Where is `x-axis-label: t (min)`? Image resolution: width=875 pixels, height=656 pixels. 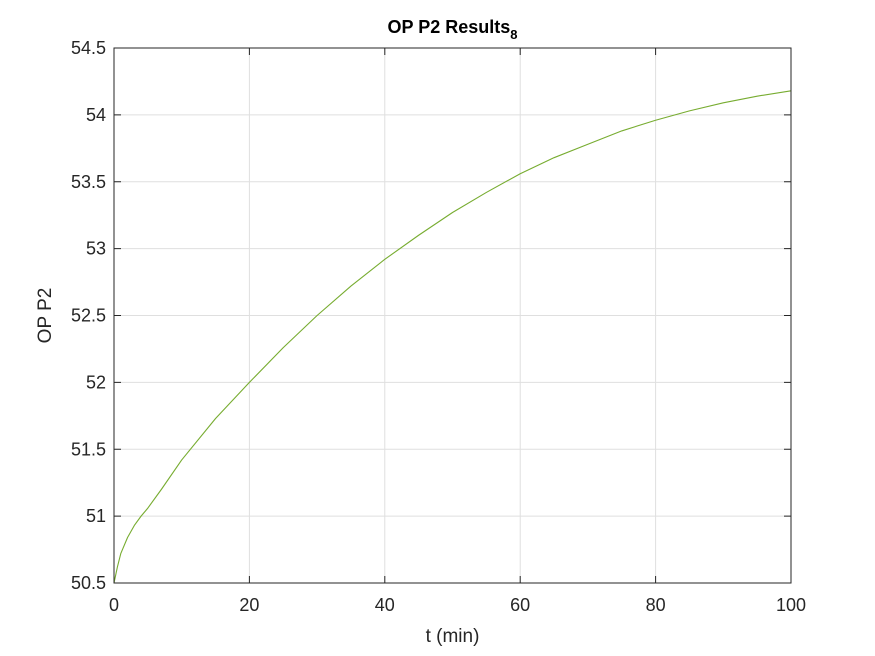 x-axis-label: t (min) is located at coordinates (453, 636).